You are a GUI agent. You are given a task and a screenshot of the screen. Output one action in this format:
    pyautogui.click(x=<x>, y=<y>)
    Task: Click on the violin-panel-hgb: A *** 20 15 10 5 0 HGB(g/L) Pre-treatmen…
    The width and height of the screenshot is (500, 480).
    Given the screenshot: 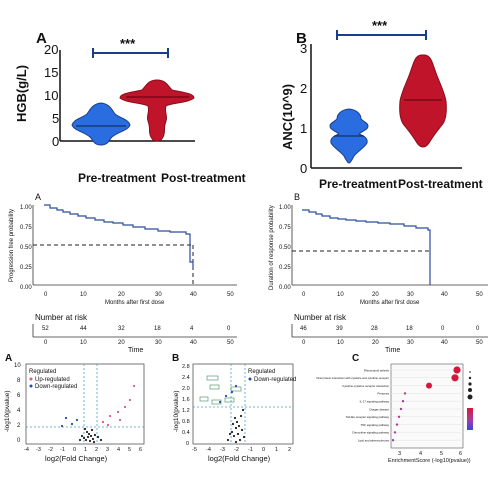 What is the action you would take?
    pyautogui.click(x=130, y=107)
    